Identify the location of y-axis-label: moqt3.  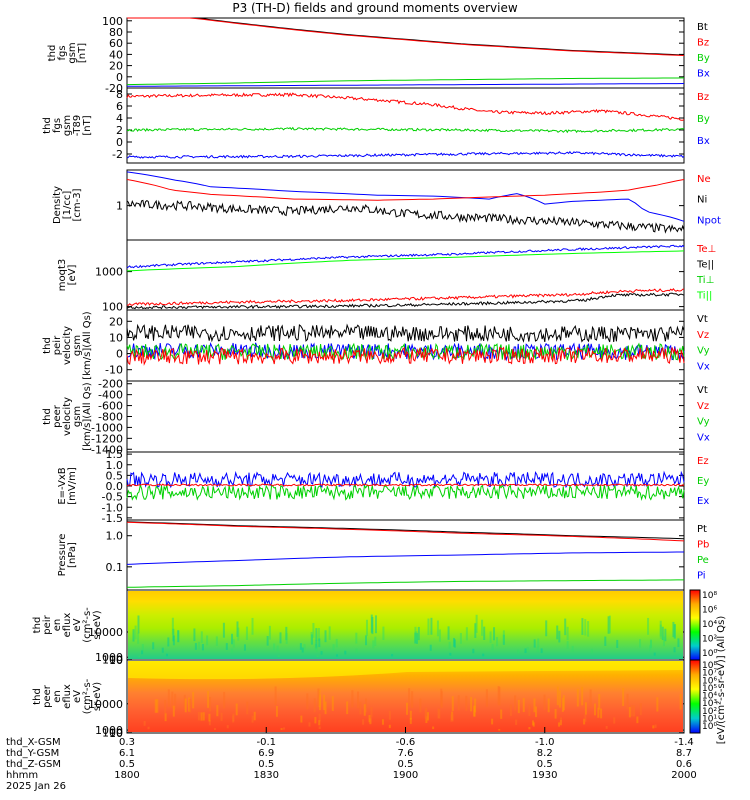
(62, 275).